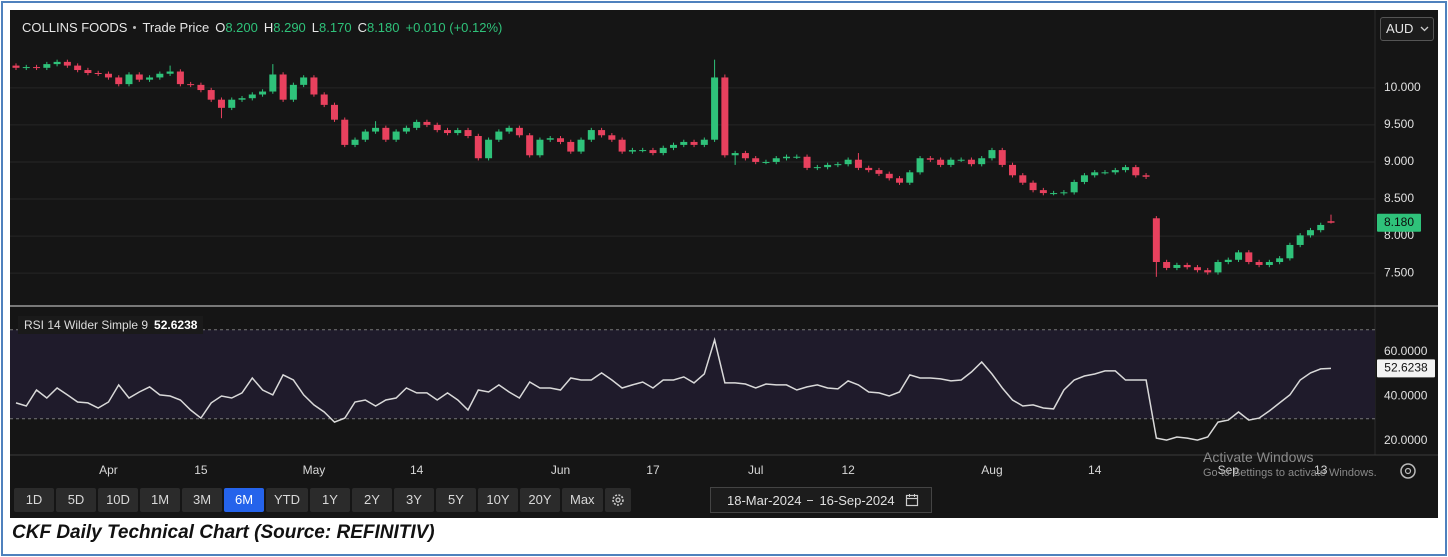 The width and height of the screenshot is (1448, 557). What do you see at coordinates (454, 27) in the screenshot?
I see `price-change: +0.010 (+0.12%)` at bounding box center [454, 27].